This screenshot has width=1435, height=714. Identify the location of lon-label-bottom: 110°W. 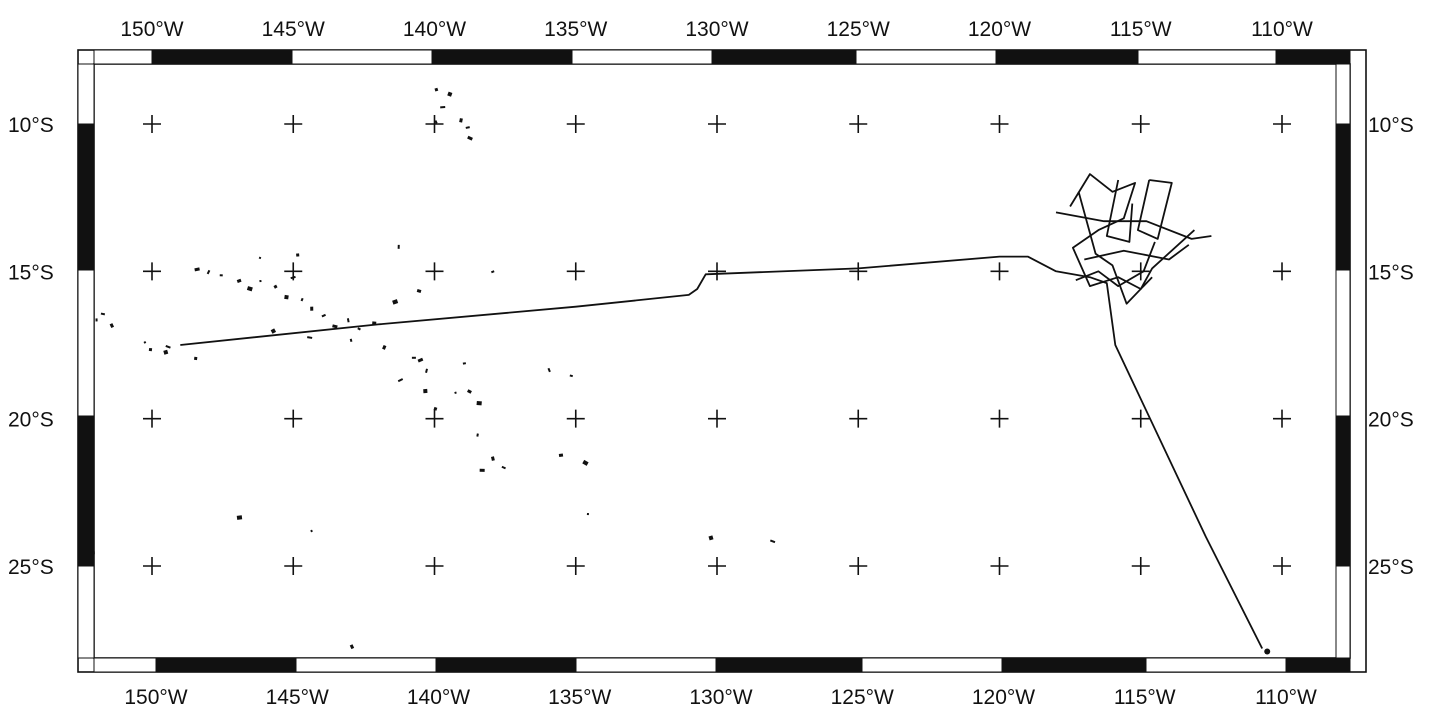
(1286, 697).